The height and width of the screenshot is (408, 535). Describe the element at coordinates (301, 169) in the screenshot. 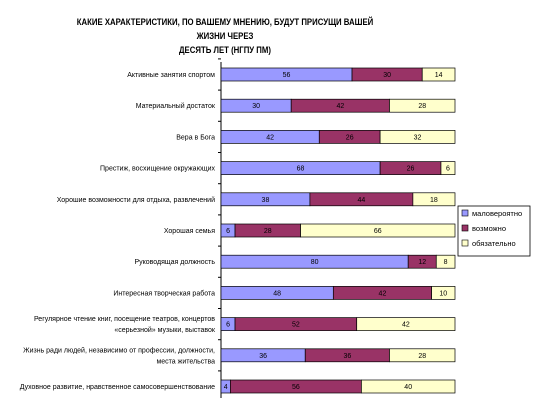

I see `value-label: 68` at that location.